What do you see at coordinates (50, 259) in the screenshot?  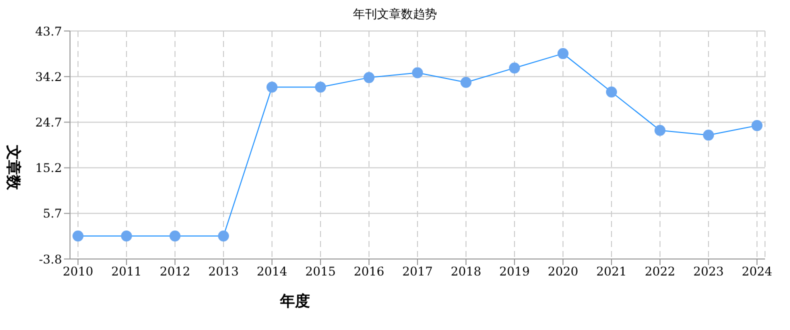 I see `y-tick-label: -3.8` at bounding box center [50, 259].